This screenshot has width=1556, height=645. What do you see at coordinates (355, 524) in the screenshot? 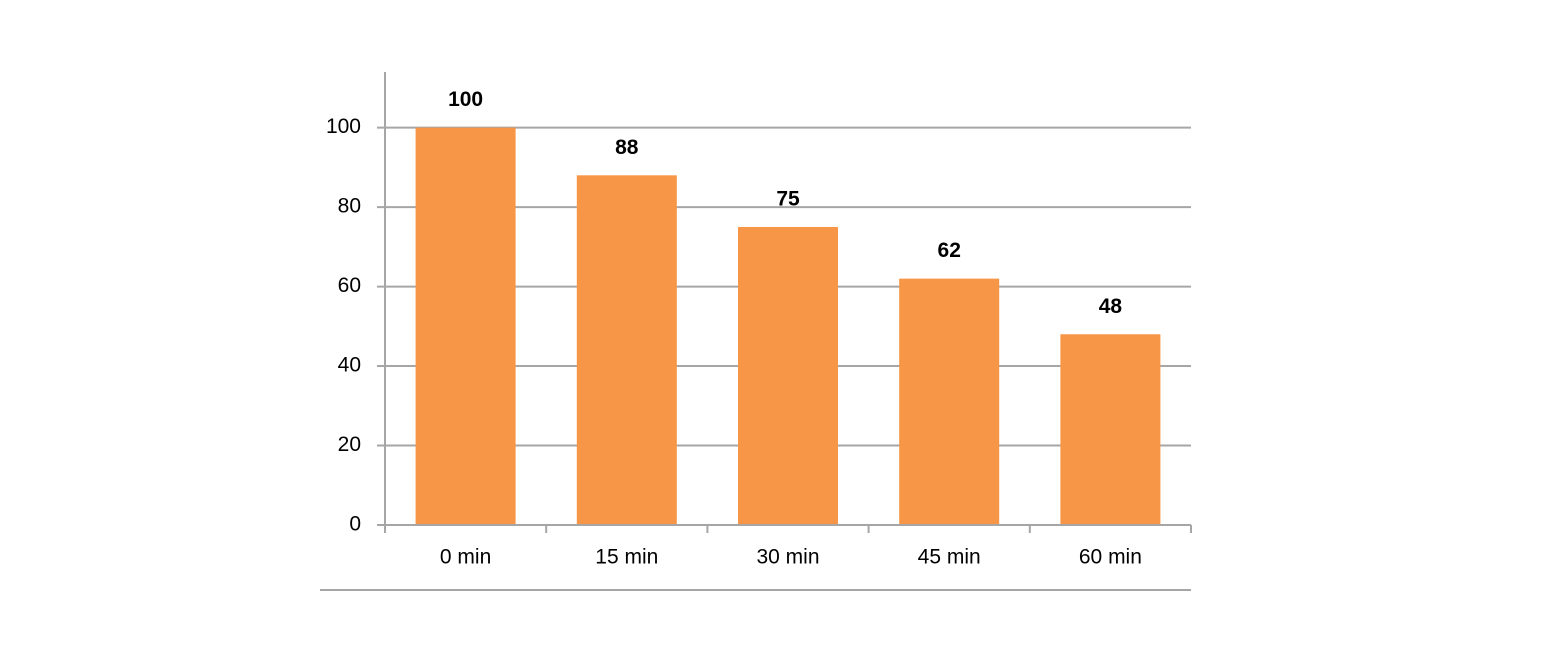
I see `y-tick-label: 0` at bounding box center [355, 524].